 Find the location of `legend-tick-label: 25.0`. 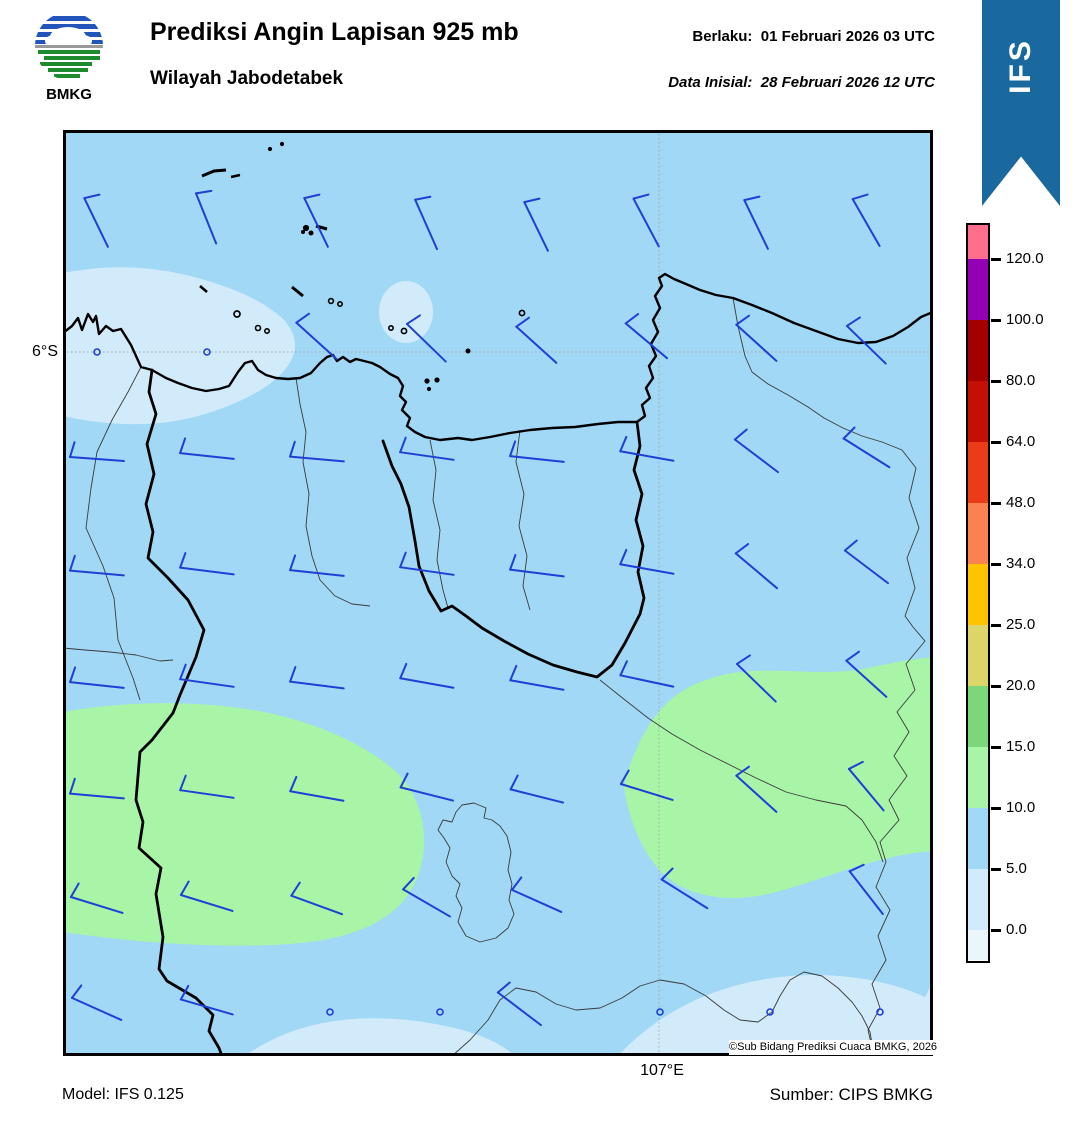

legend-tick-label: 25.0 is located at coordinates (1021, 624).